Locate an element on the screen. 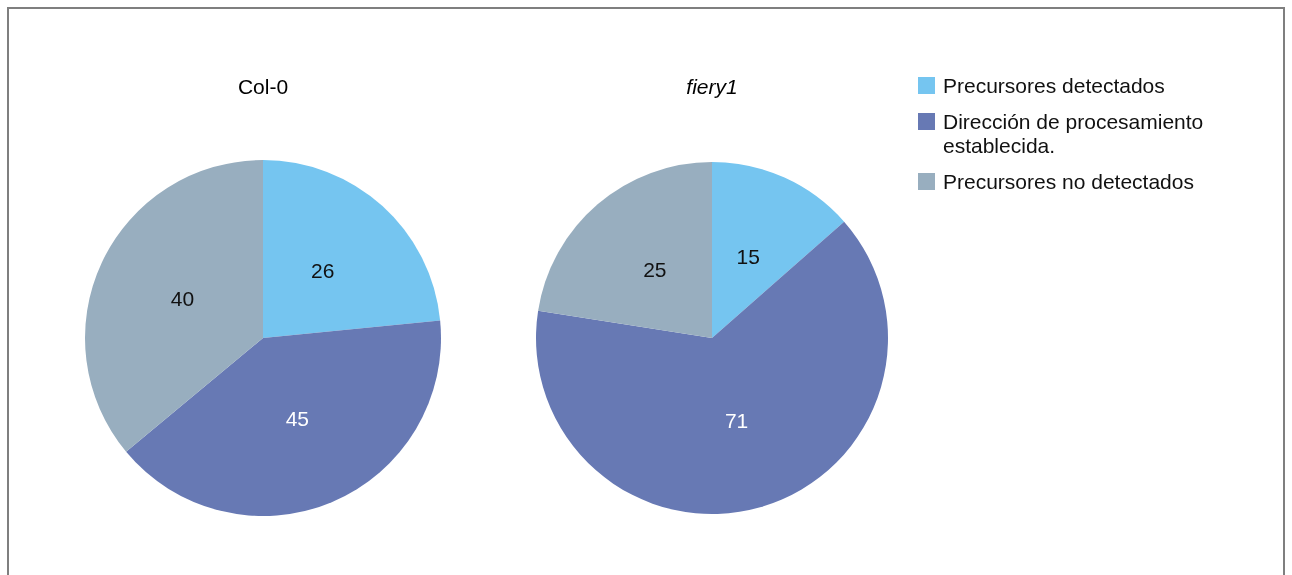  data-label: 71 is located at coordinates (736, 421).